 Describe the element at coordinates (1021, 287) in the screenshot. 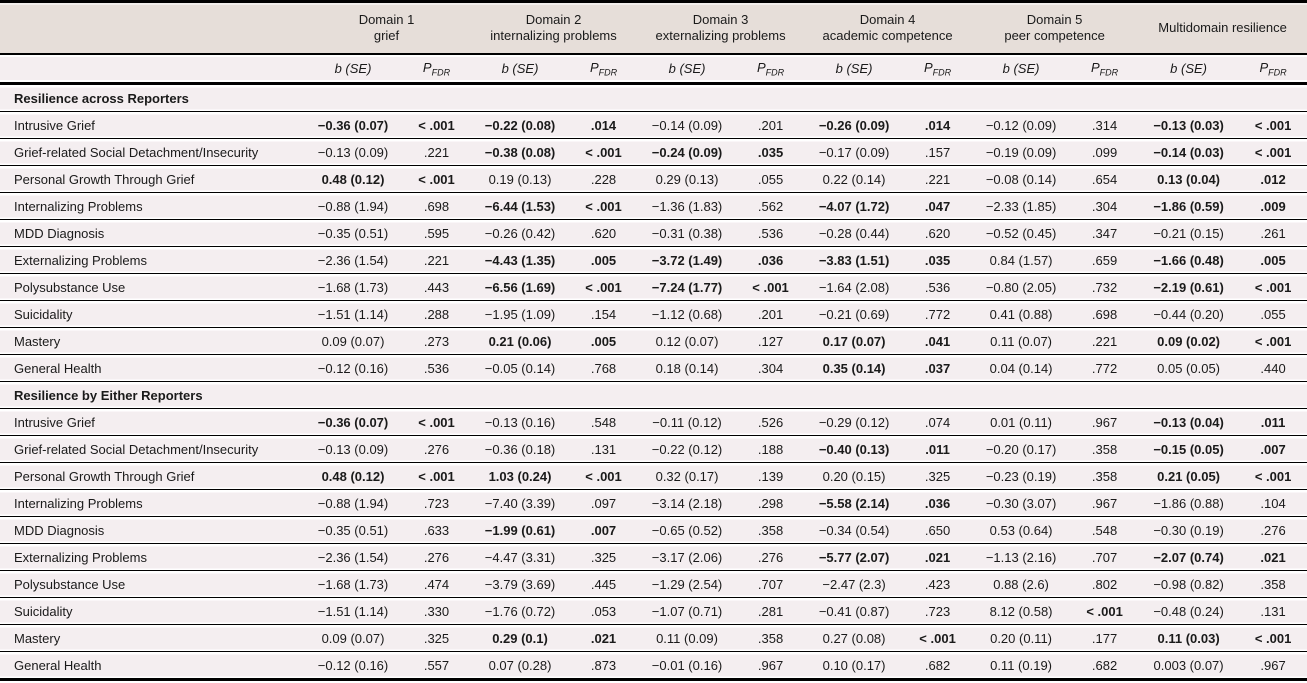

I see `b-se-value: −0.80 (2.05)` at that location.